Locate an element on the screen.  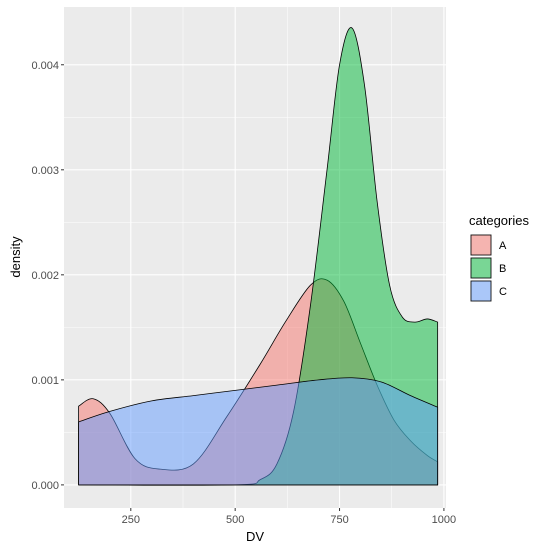
x-tick-label: 500 is located at coordinates (235, 520).